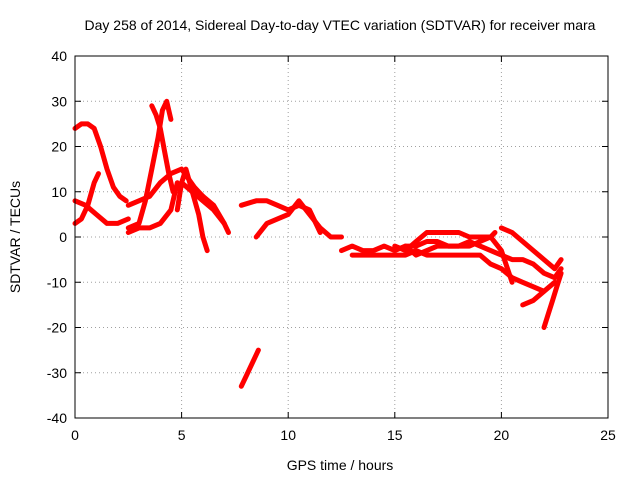 The height and width of the screenshot is (480, 640). Describe the element at coordinates (63, 237) in the screenshot. I see `y-tick-label: 0` at that location.